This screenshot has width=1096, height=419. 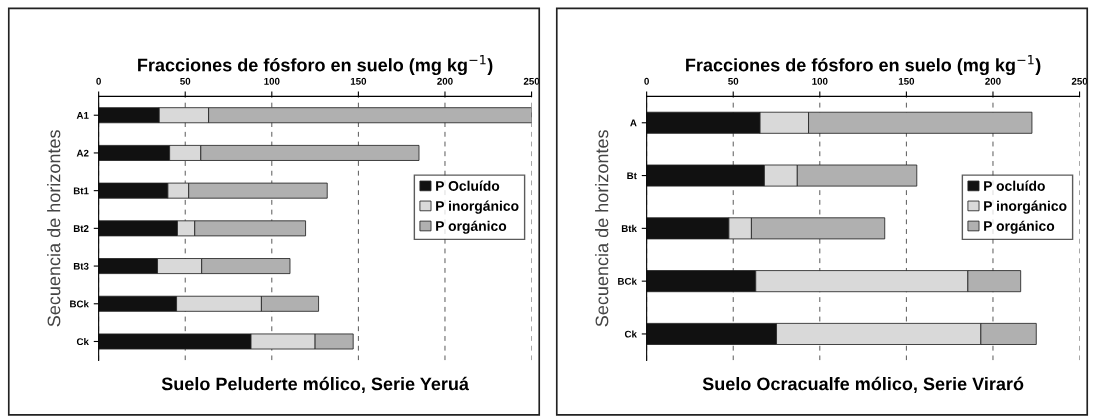 I want to click on y-tick-label: Btk, so click(x=629, y=228).